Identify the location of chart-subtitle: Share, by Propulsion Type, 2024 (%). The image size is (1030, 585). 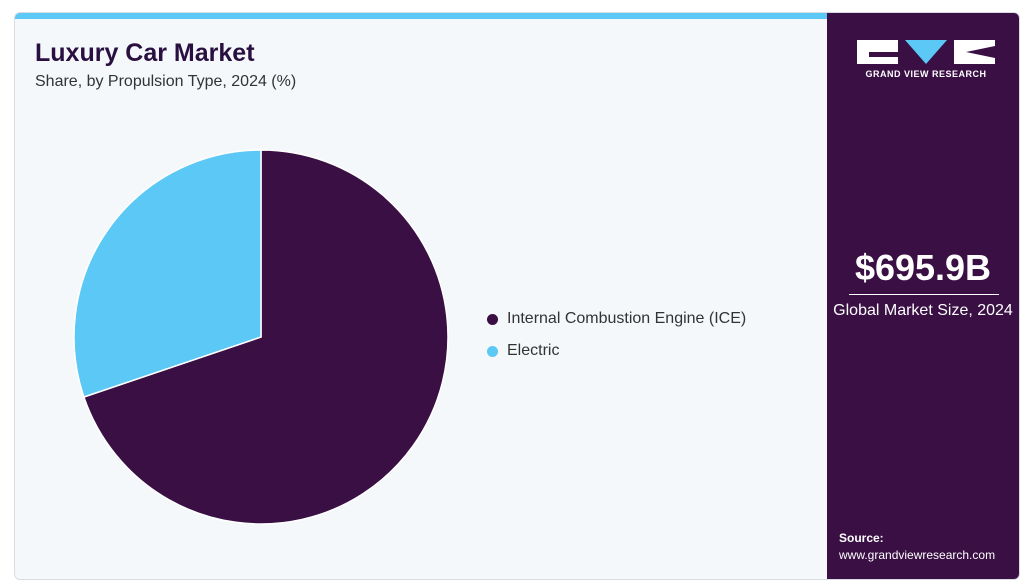
(166, 81).